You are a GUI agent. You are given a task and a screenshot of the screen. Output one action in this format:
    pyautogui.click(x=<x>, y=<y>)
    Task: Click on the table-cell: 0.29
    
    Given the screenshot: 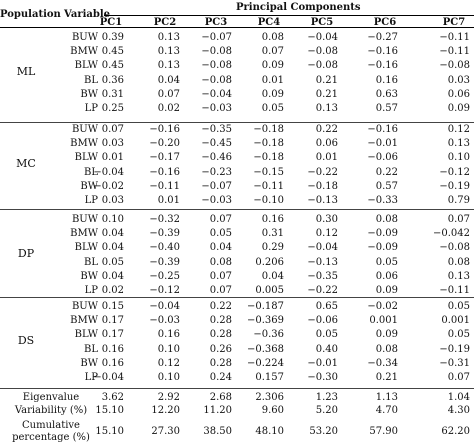 What is the action you would take?
    pyautogui.click(x=272, y=248)
    